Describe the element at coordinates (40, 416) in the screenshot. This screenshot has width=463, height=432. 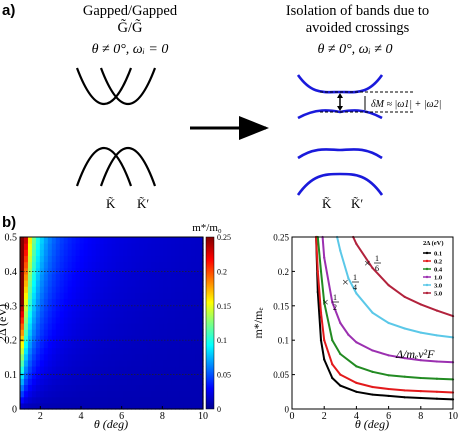
I see `heatmap-x-tick-label: 2` at that location.